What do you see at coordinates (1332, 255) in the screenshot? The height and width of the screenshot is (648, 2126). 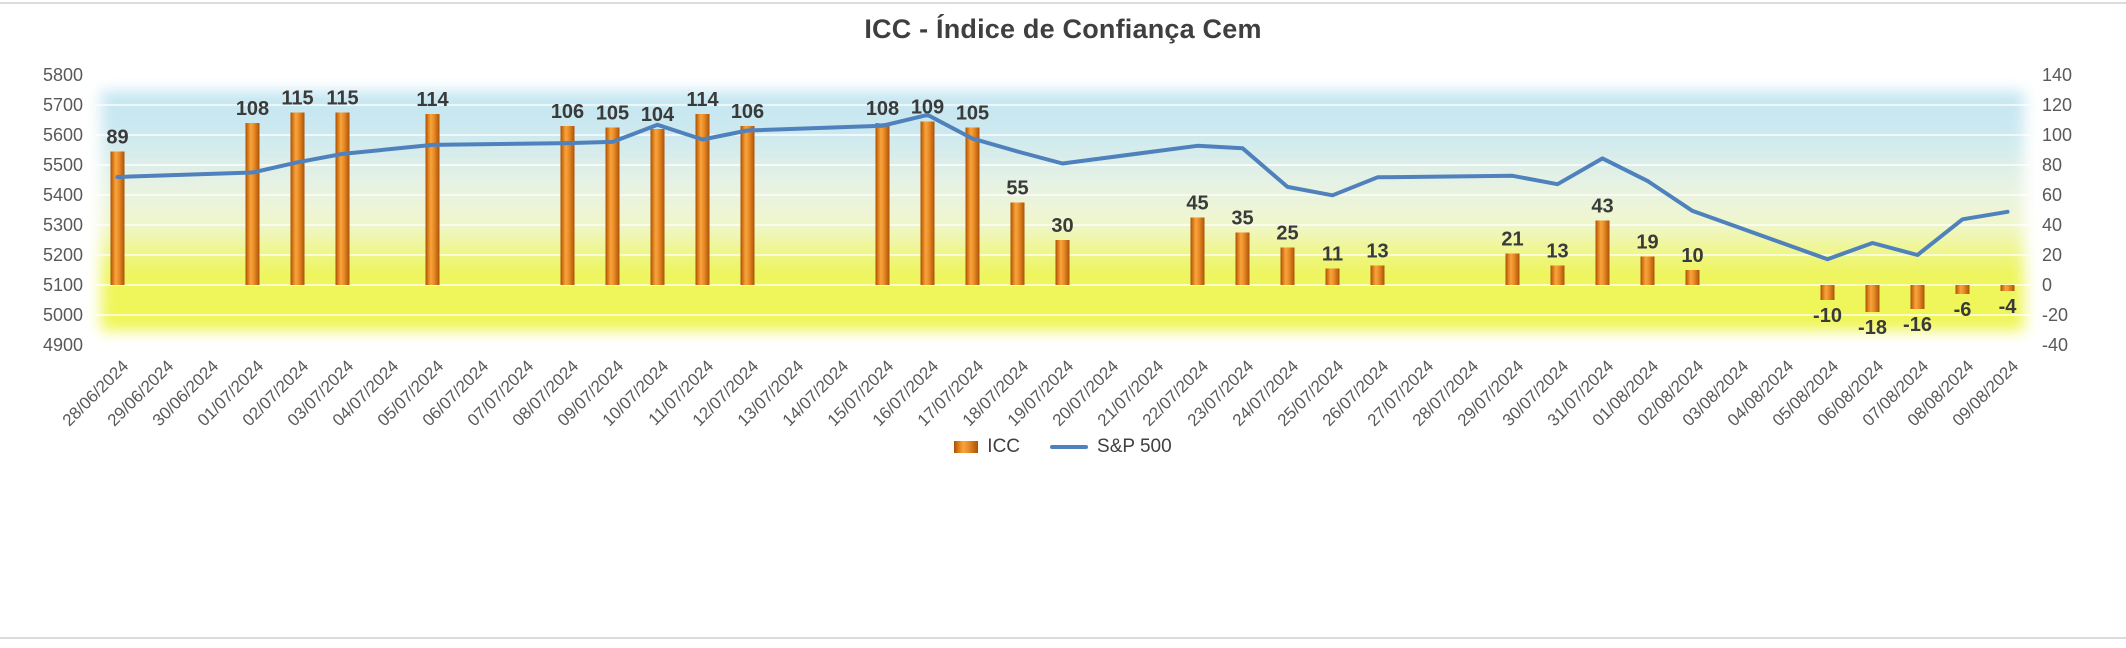 I see `bar-value-label: 11` at bounding box center [1332, 255].